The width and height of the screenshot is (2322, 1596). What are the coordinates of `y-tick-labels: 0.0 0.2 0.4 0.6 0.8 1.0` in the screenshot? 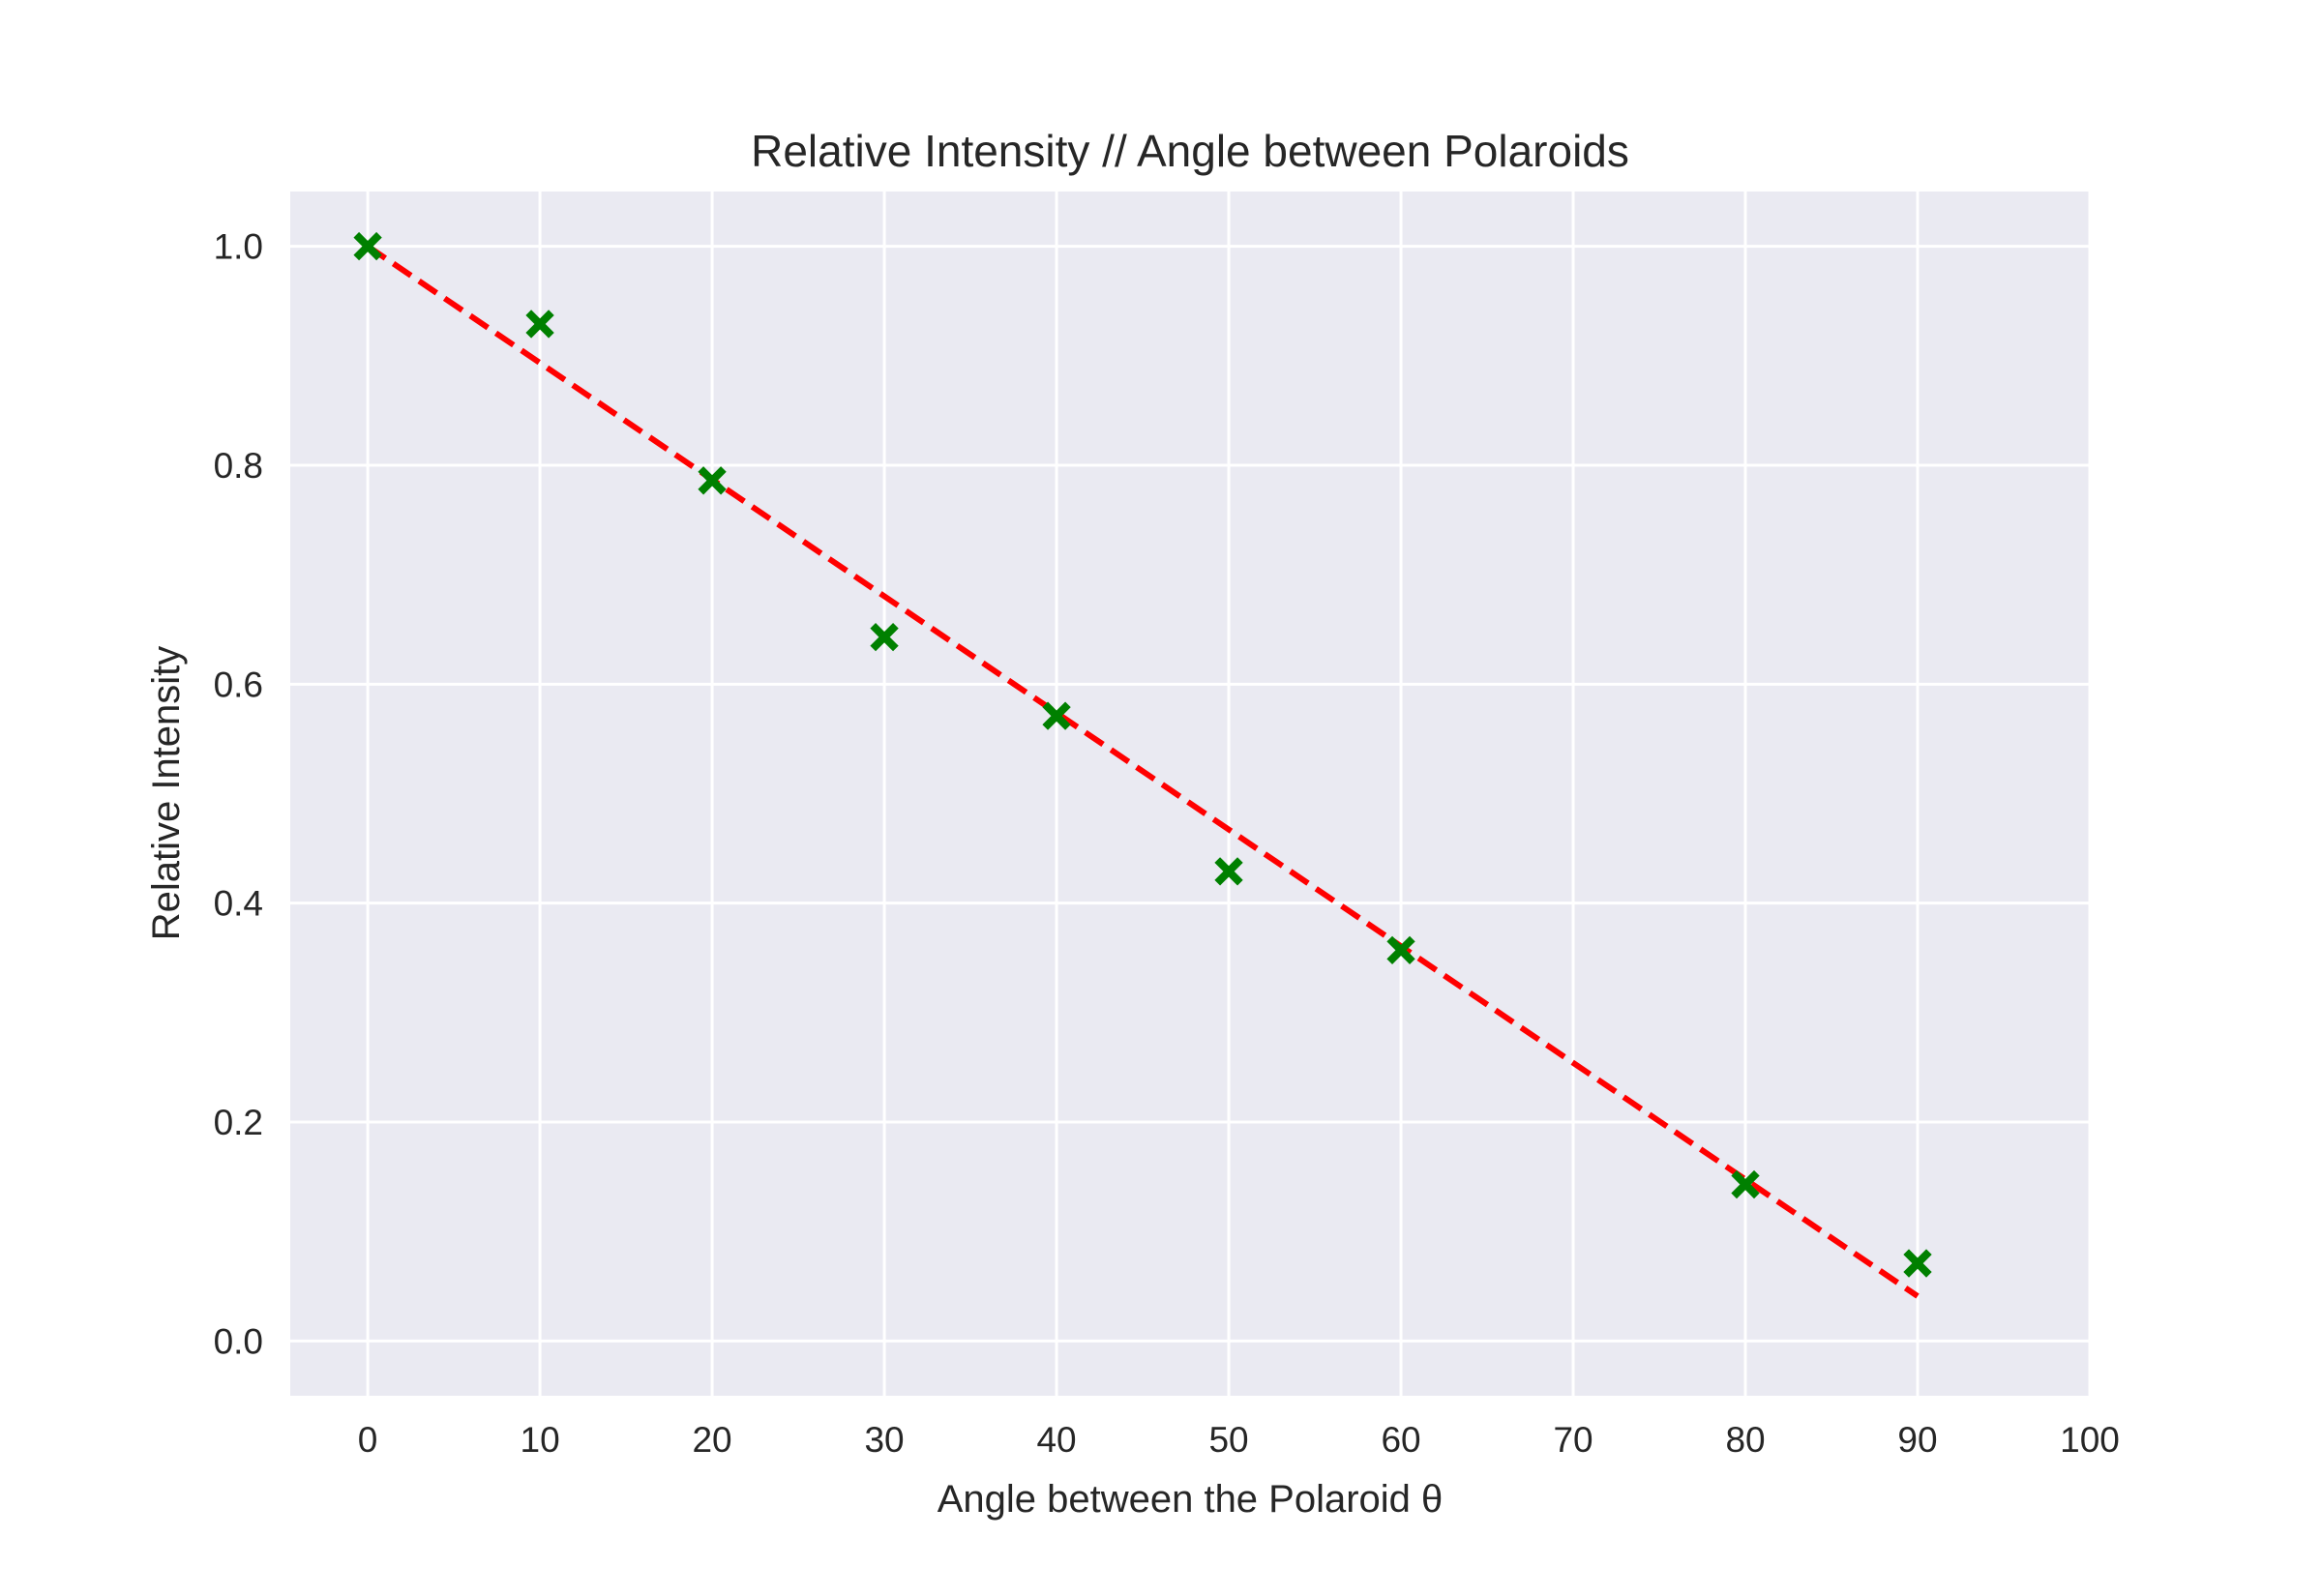 It's located at (238, 794).